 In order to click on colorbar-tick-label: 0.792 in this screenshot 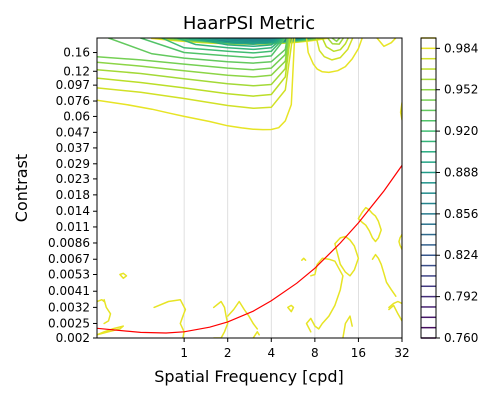, I will do `click(461, 297)`.